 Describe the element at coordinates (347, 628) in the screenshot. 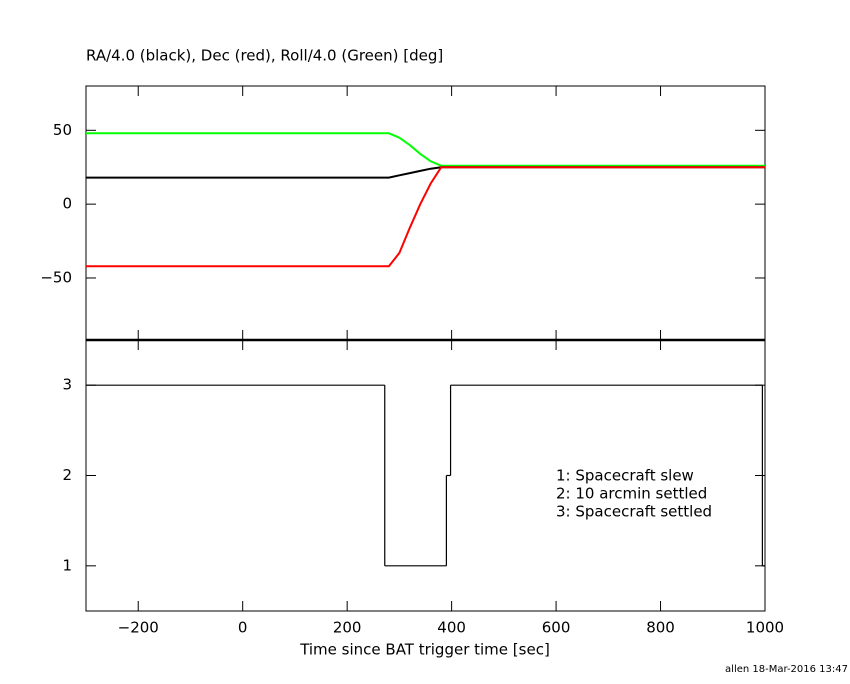

I see `x-tick-label: 200` at that location.